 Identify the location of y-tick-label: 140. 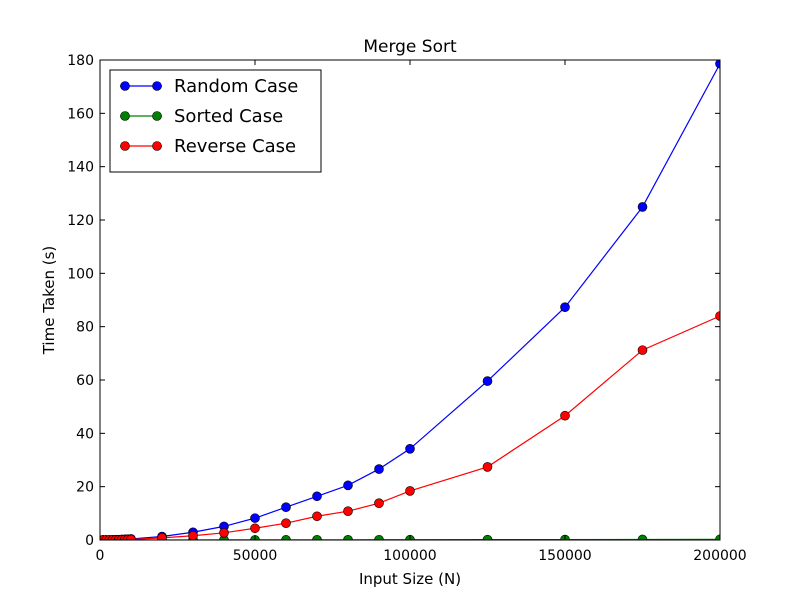
(80, 168).